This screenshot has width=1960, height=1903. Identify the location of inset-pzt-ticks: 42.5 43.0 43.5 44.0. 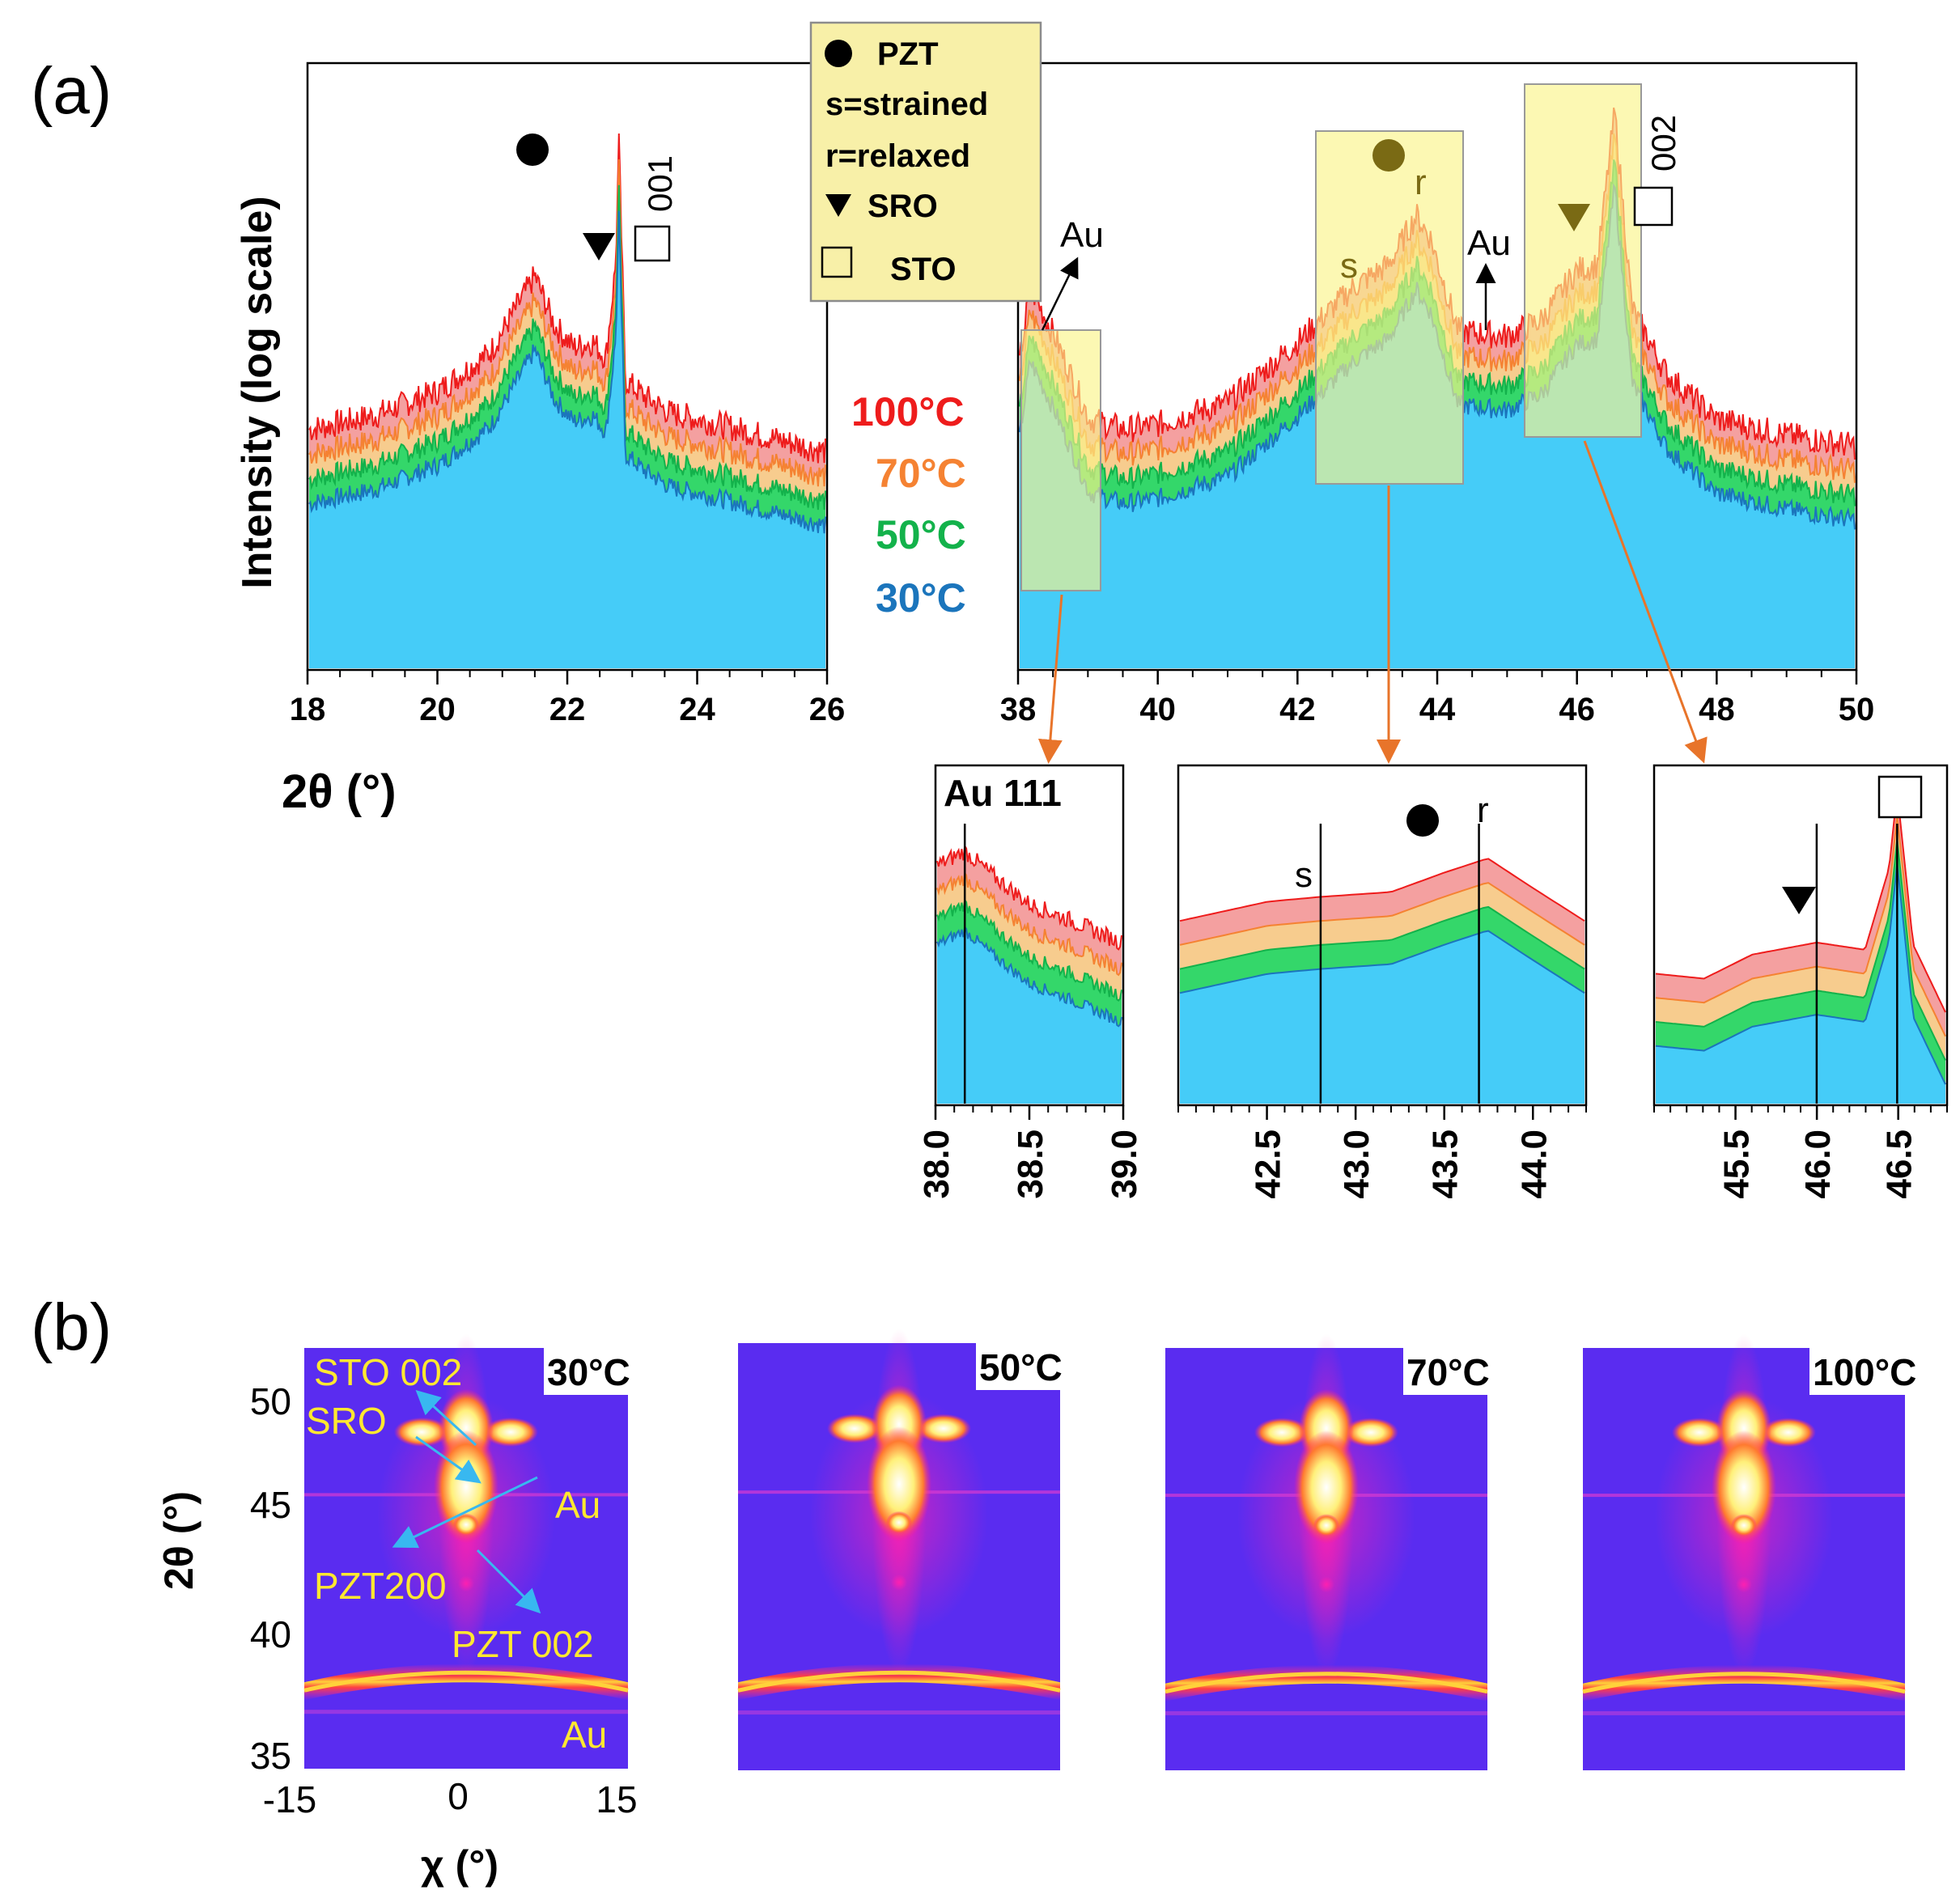
(1382, 1152).